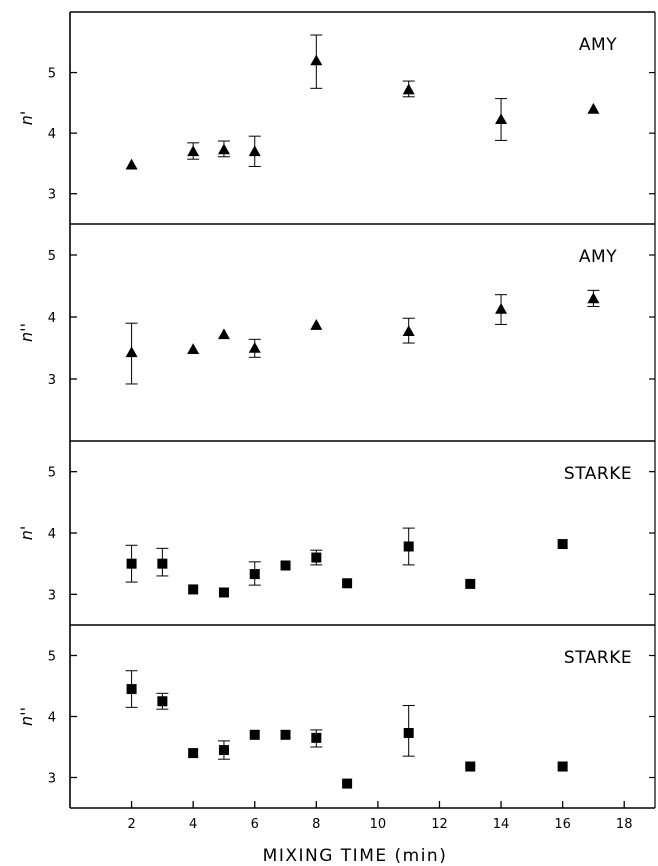  What do you see at coordinates (501, 824) in the screenshot?
I see `x-tick-label: 14` at bounding box center [501, 824].